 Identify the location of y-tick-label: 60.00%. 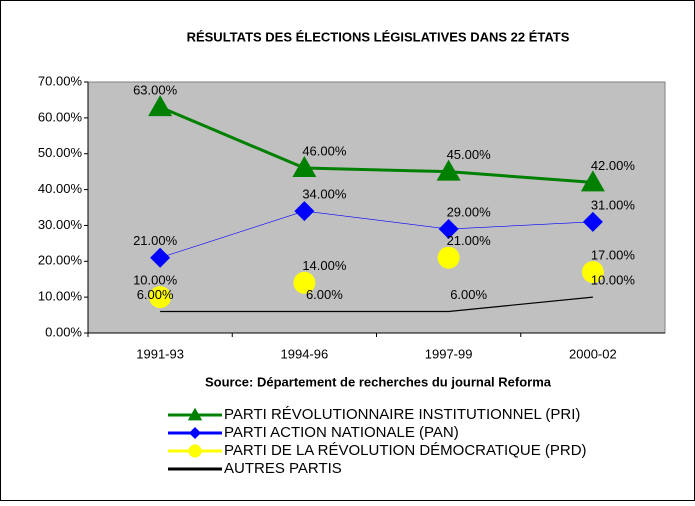
(60, 116).